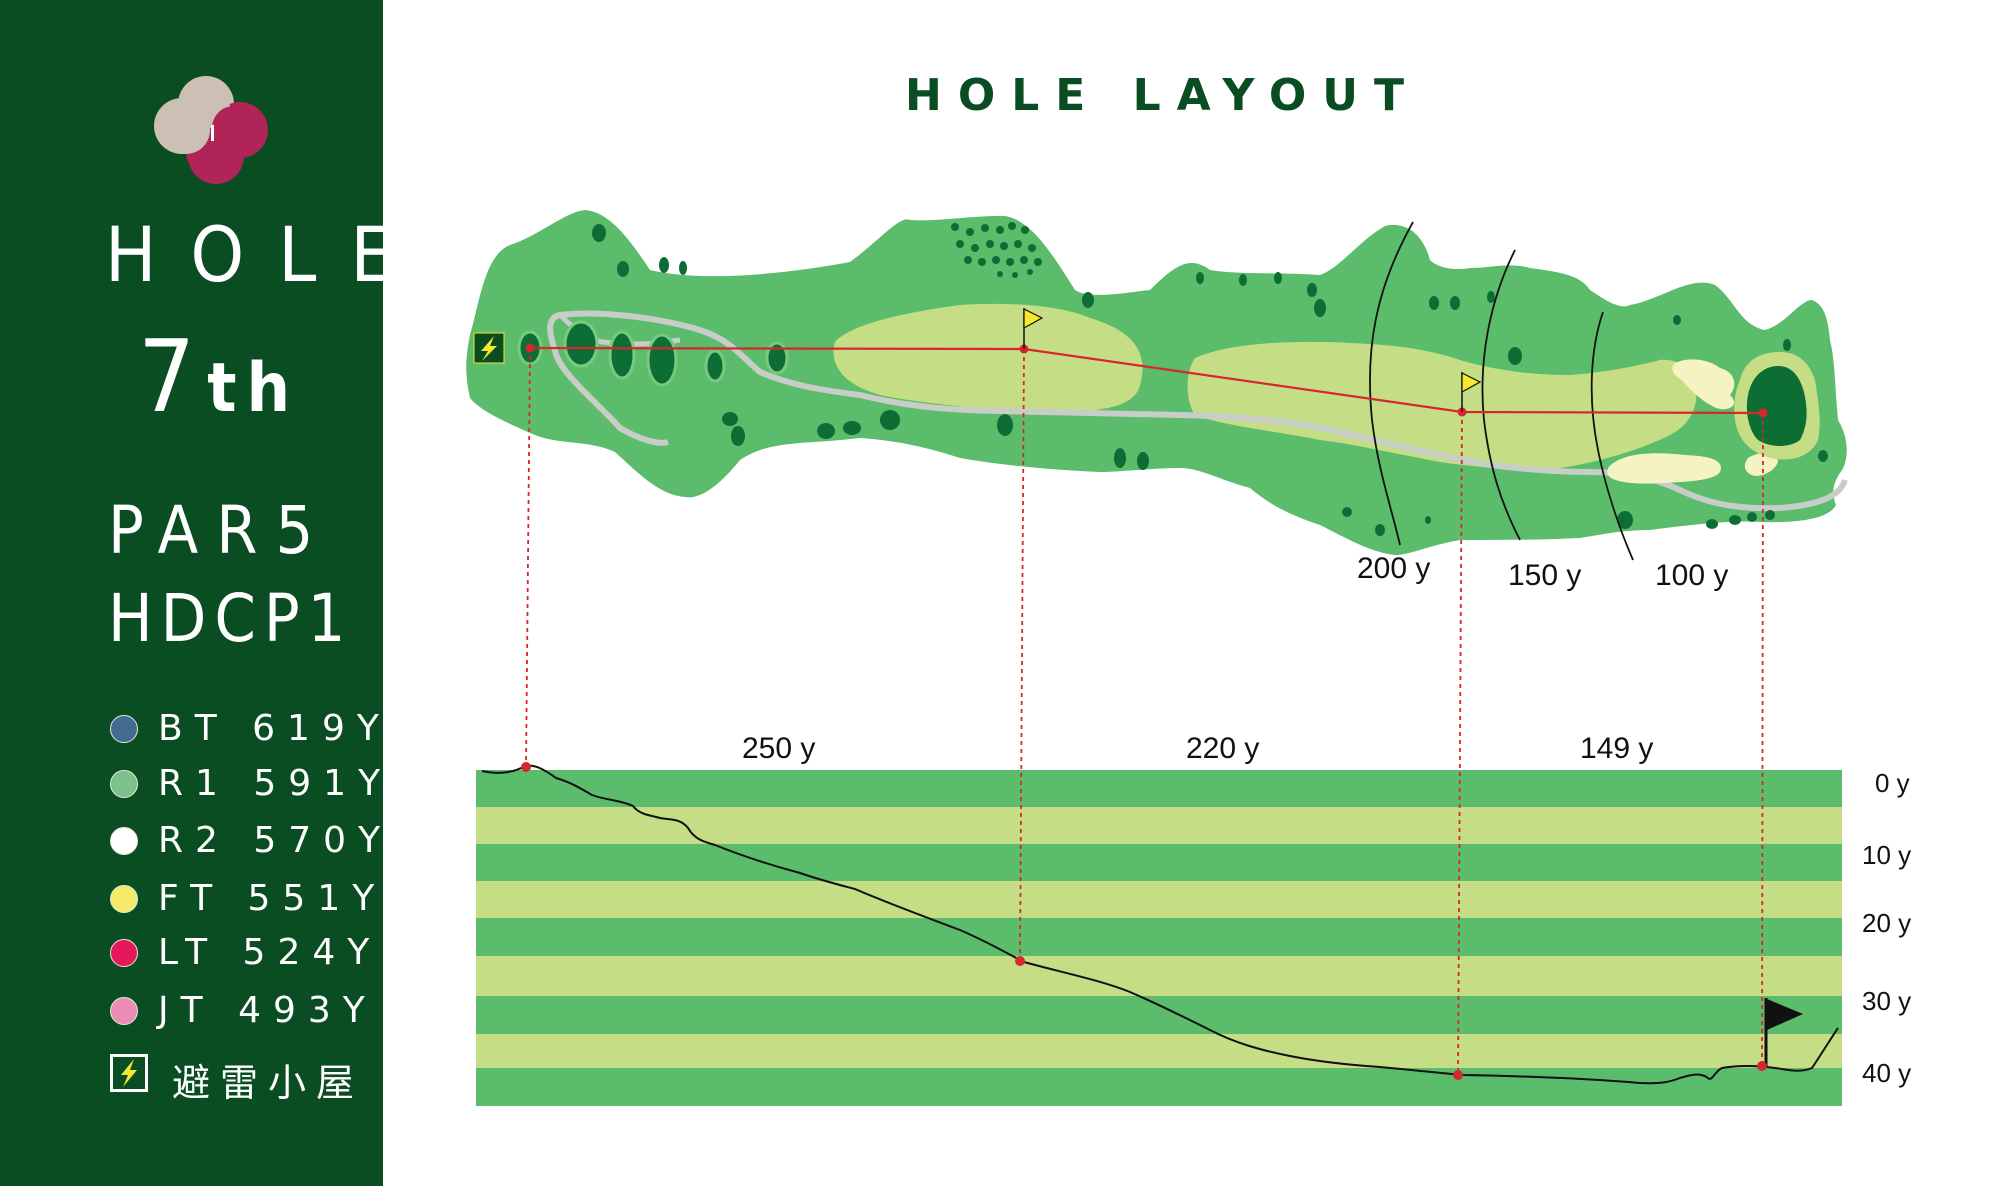  Describe the element at coordinates (1691, 575) in the screenshot. I see `yardage-marker-100: 100 y` at that location.